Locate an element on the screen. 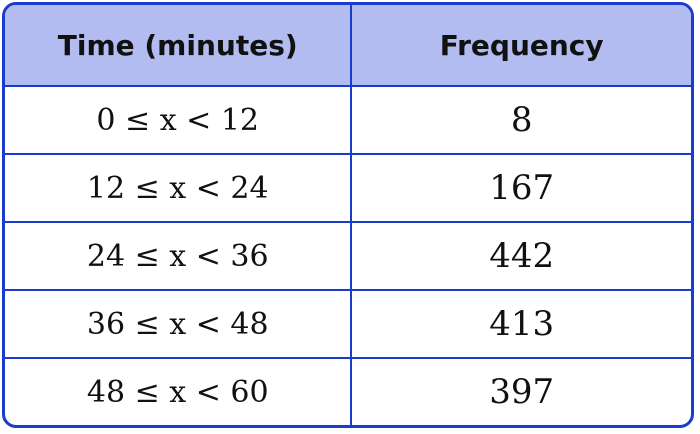 The width and height of the screenshot is (700, 434). frequency-value: 397 is located at coordinates (520, 391).